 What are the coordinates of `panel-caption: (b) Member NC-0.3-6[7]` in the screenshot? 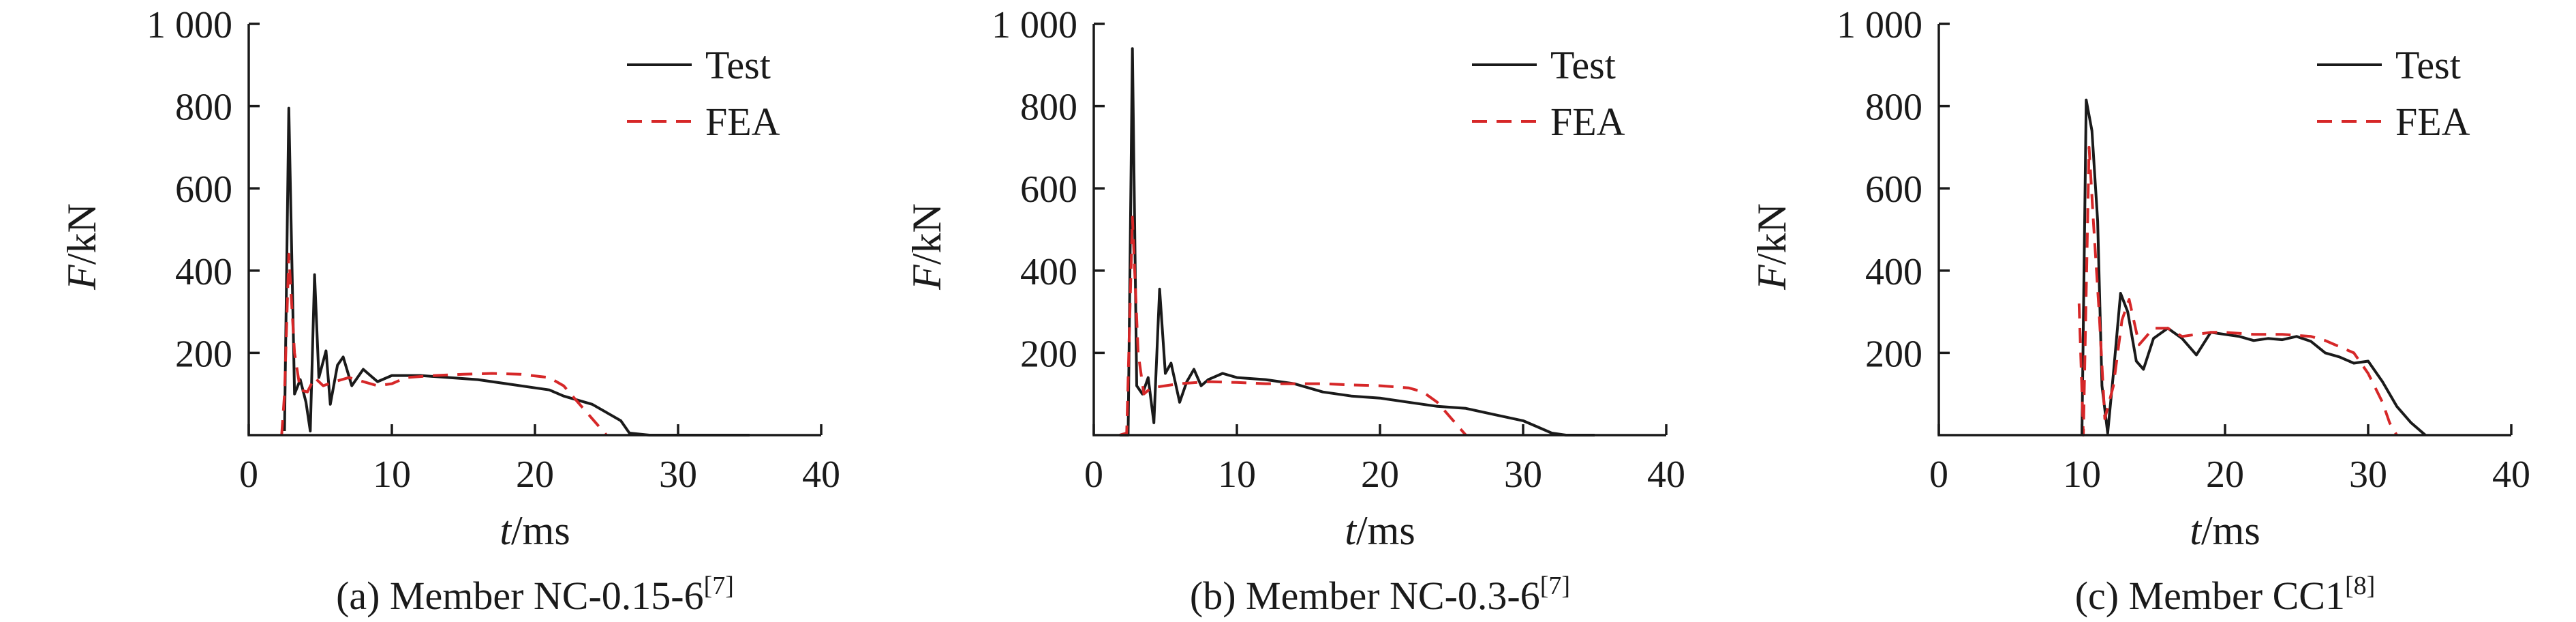 It's located at (1380, 595).